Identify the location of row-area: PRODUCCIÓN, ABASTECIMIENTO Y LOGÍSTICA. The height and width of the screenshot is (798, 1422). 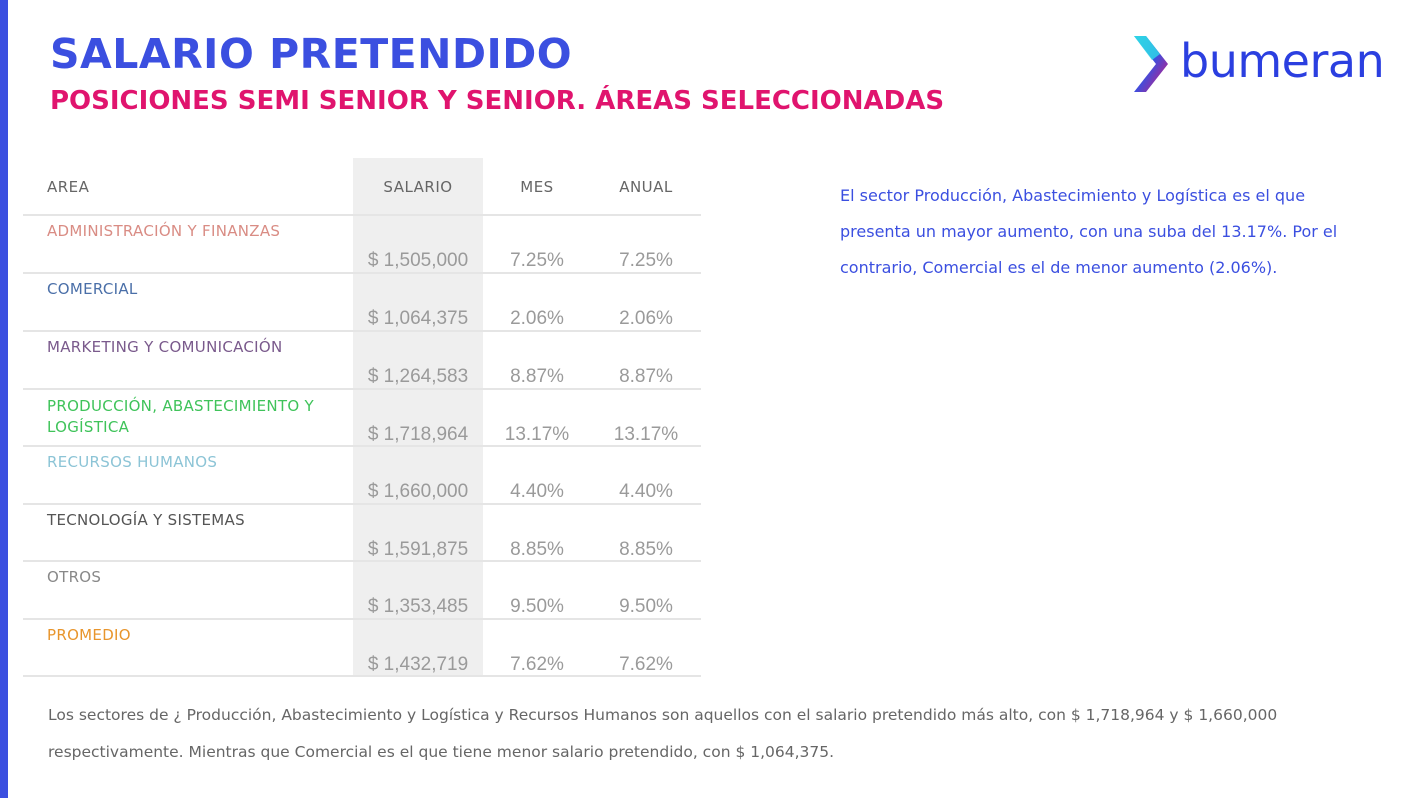
(180, 416).